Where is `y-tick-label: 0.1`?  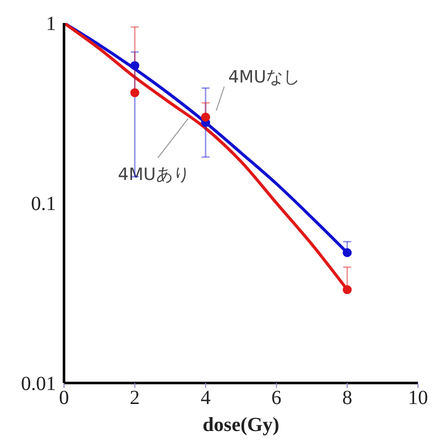
y-tick-label: 0.1 is located at coordinates (43, 204).